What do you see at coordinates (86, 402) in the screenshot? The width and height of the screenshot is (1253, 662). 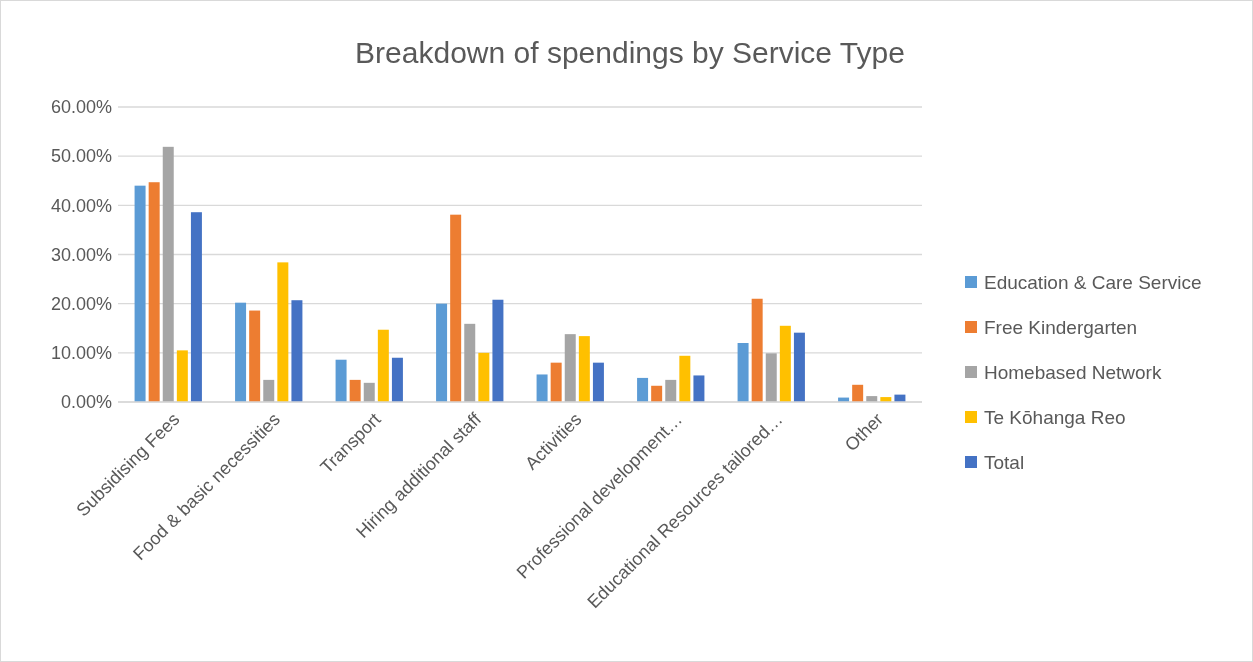 I see `y-tick-label: 0.00%` at bounding box center [86, 402].